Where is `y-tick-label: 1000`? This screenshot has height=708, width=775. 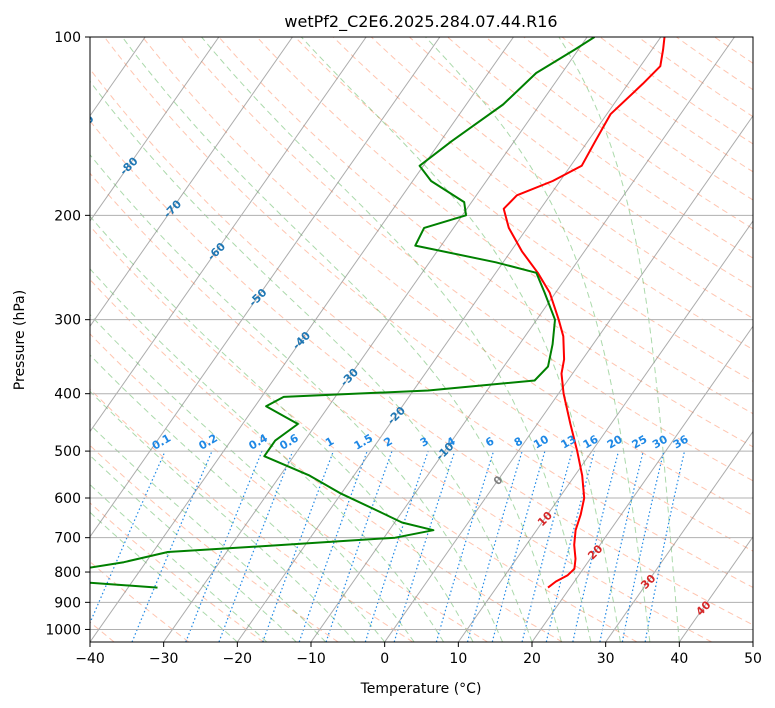
y-tick-label: 1000 is located at coordinates (63, 630).